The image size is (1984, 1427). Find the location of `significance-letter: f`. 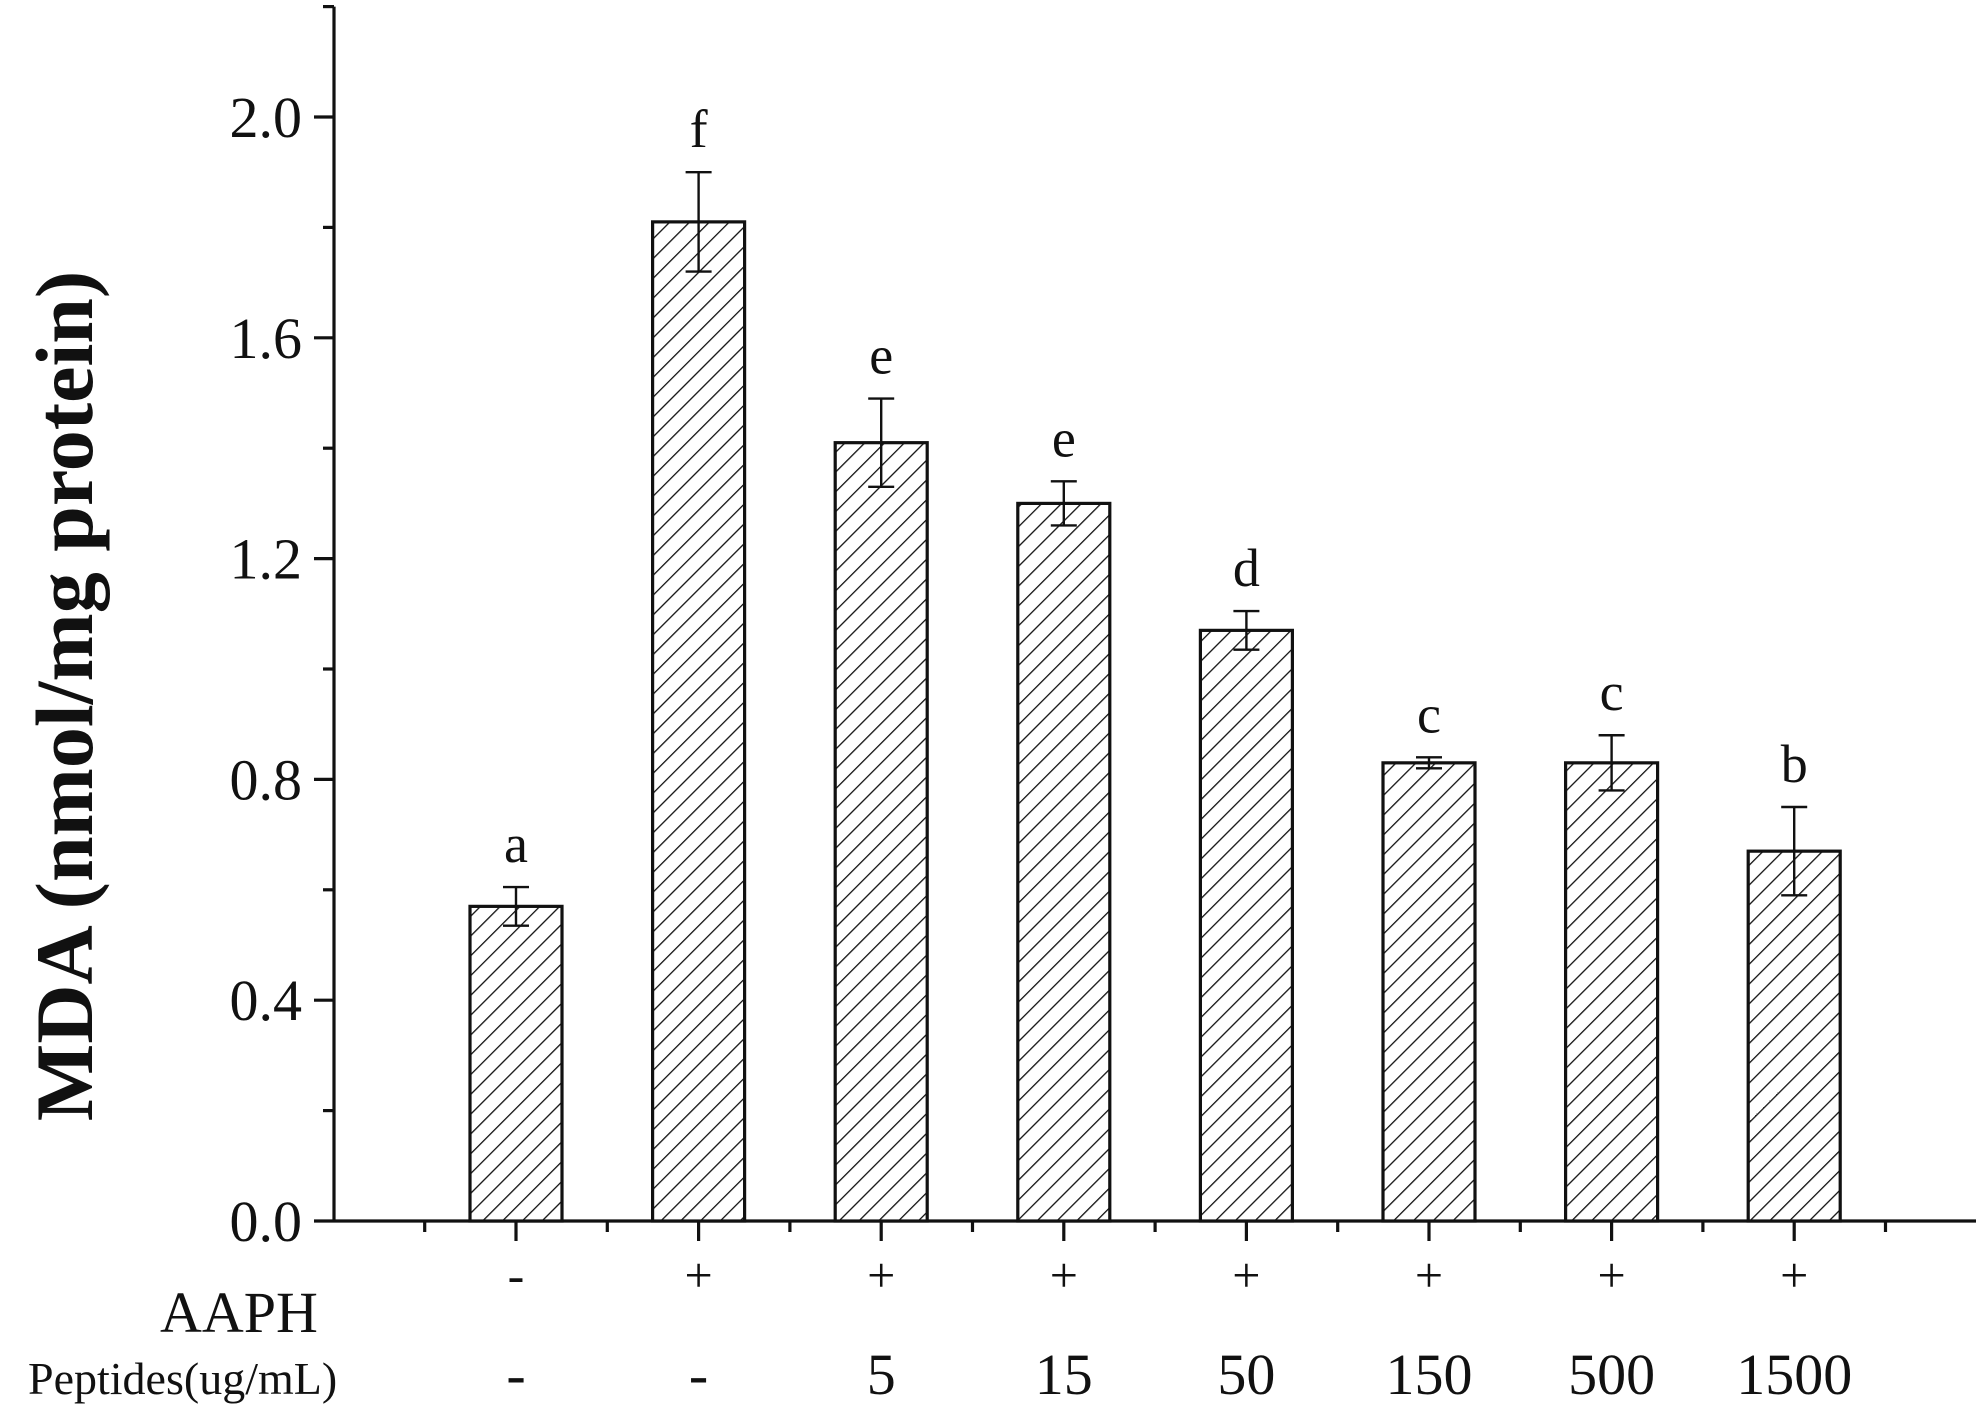

significance-letter: f is located at coordinates (699, 129).